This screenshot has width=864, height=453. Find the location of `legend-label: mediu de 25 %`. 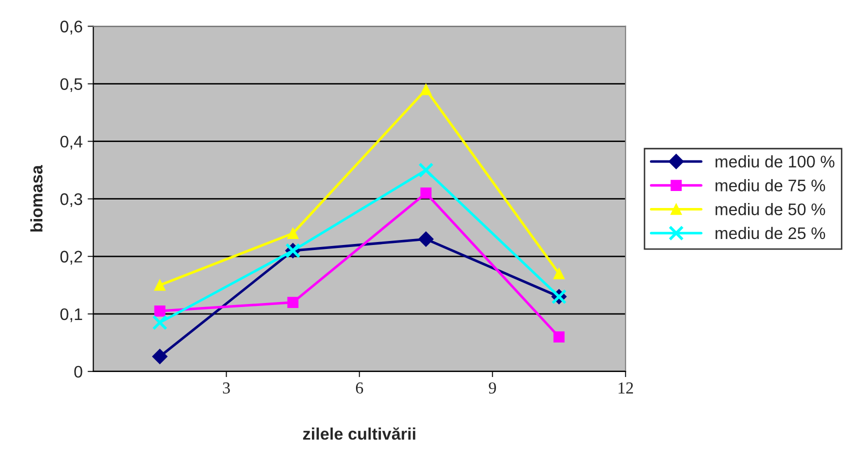

legend-label: mediu de 25 % is located at coordinates (771, 233).